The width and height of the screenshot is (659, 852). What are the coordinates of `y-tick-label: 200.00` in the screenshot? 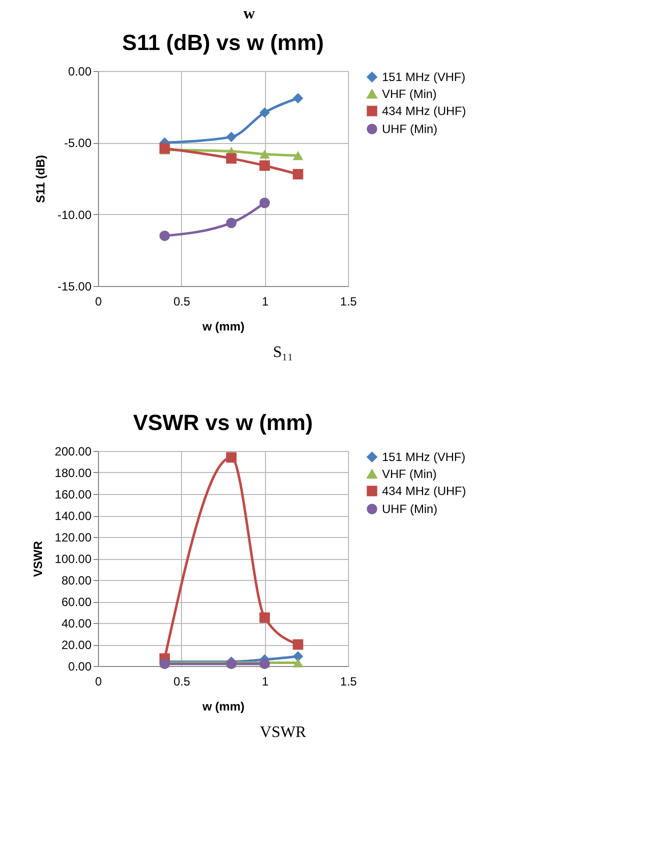 It's located at (73, 451).